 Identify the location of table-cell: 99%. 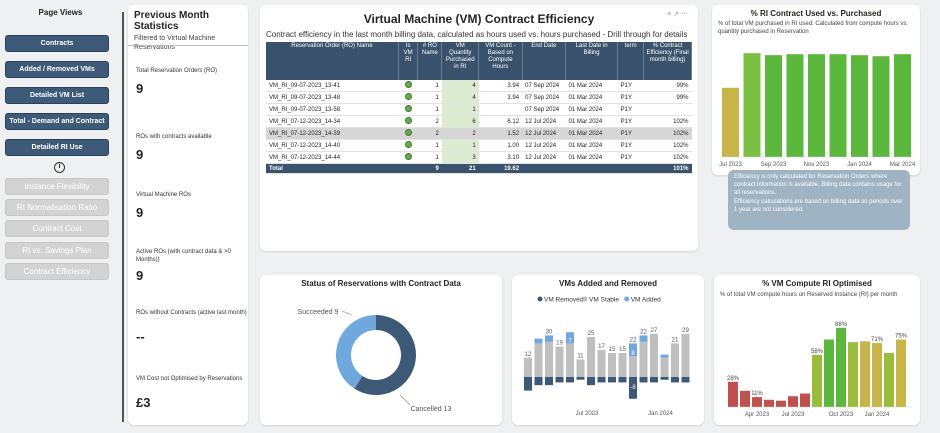
(667, 86).